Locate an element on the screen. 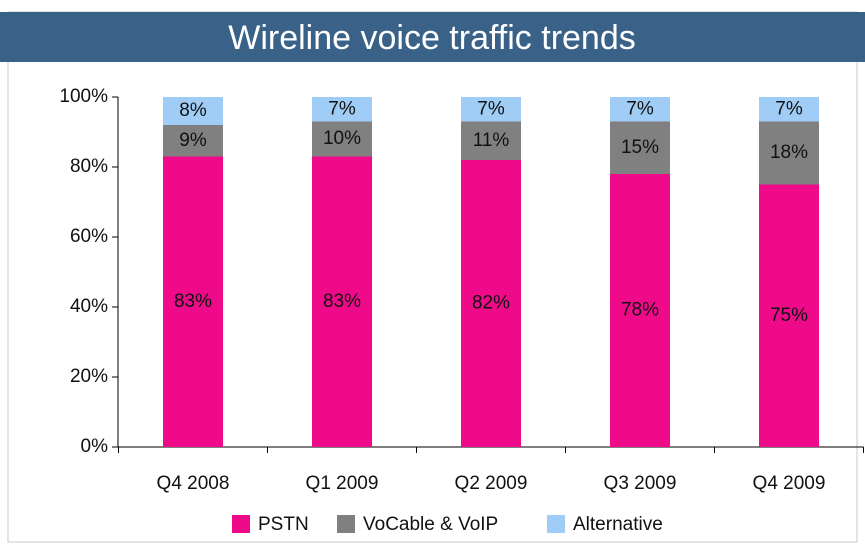  data-label: 75% is located at coordinates (789, 315).